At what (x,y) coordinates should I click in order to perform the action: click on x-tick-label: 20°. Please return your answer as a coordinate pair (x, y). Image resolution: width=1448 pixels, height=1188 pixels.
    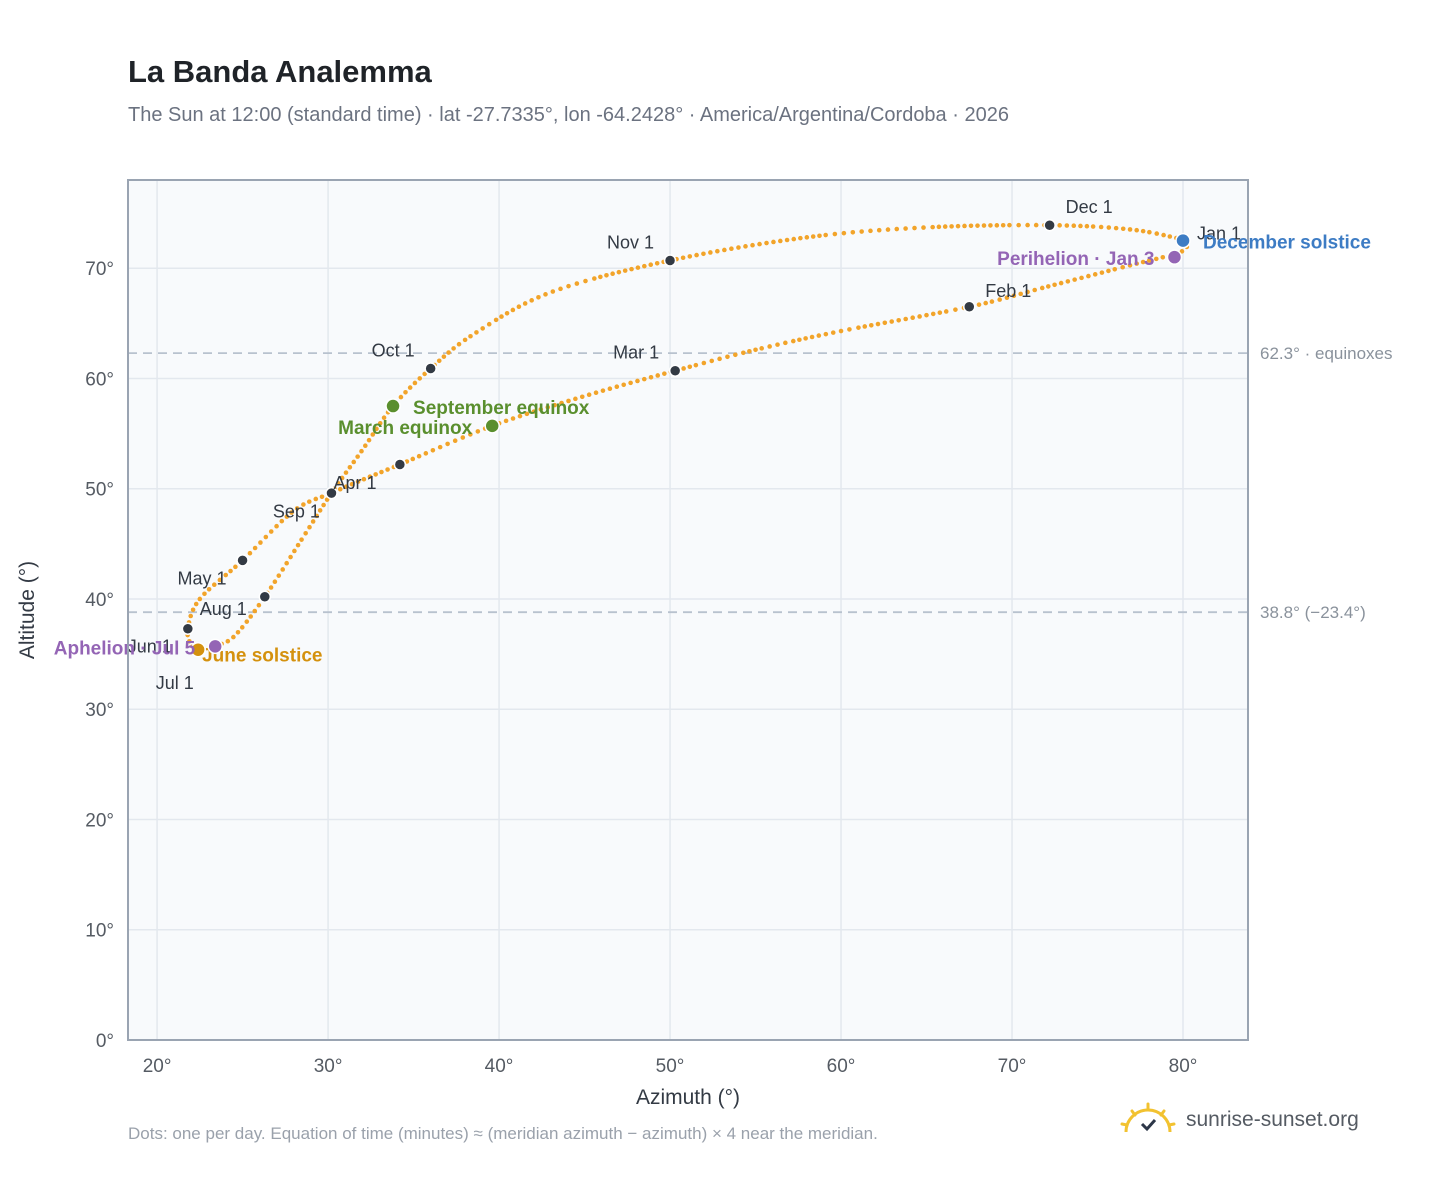
    Looking at the image, I should click on (157, 1066).